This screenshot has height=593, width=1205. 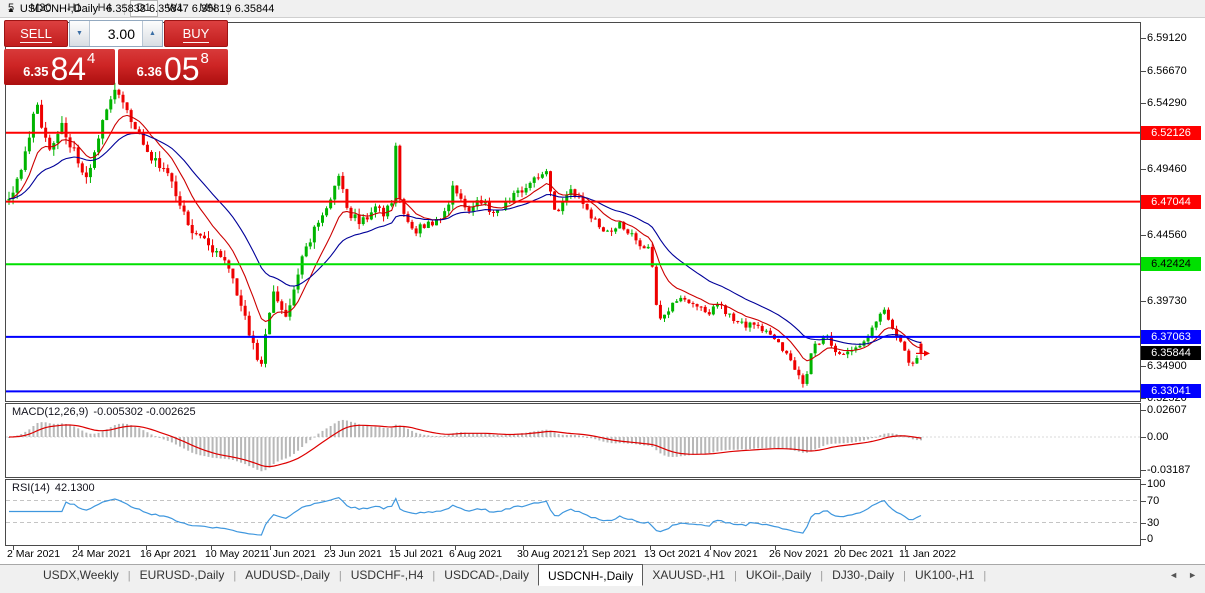 What do you see at coordinates (1167, 366) in the screenshot?
I see `price-axis-tick-label: 6.34900` at bounding box center [1167, 366].